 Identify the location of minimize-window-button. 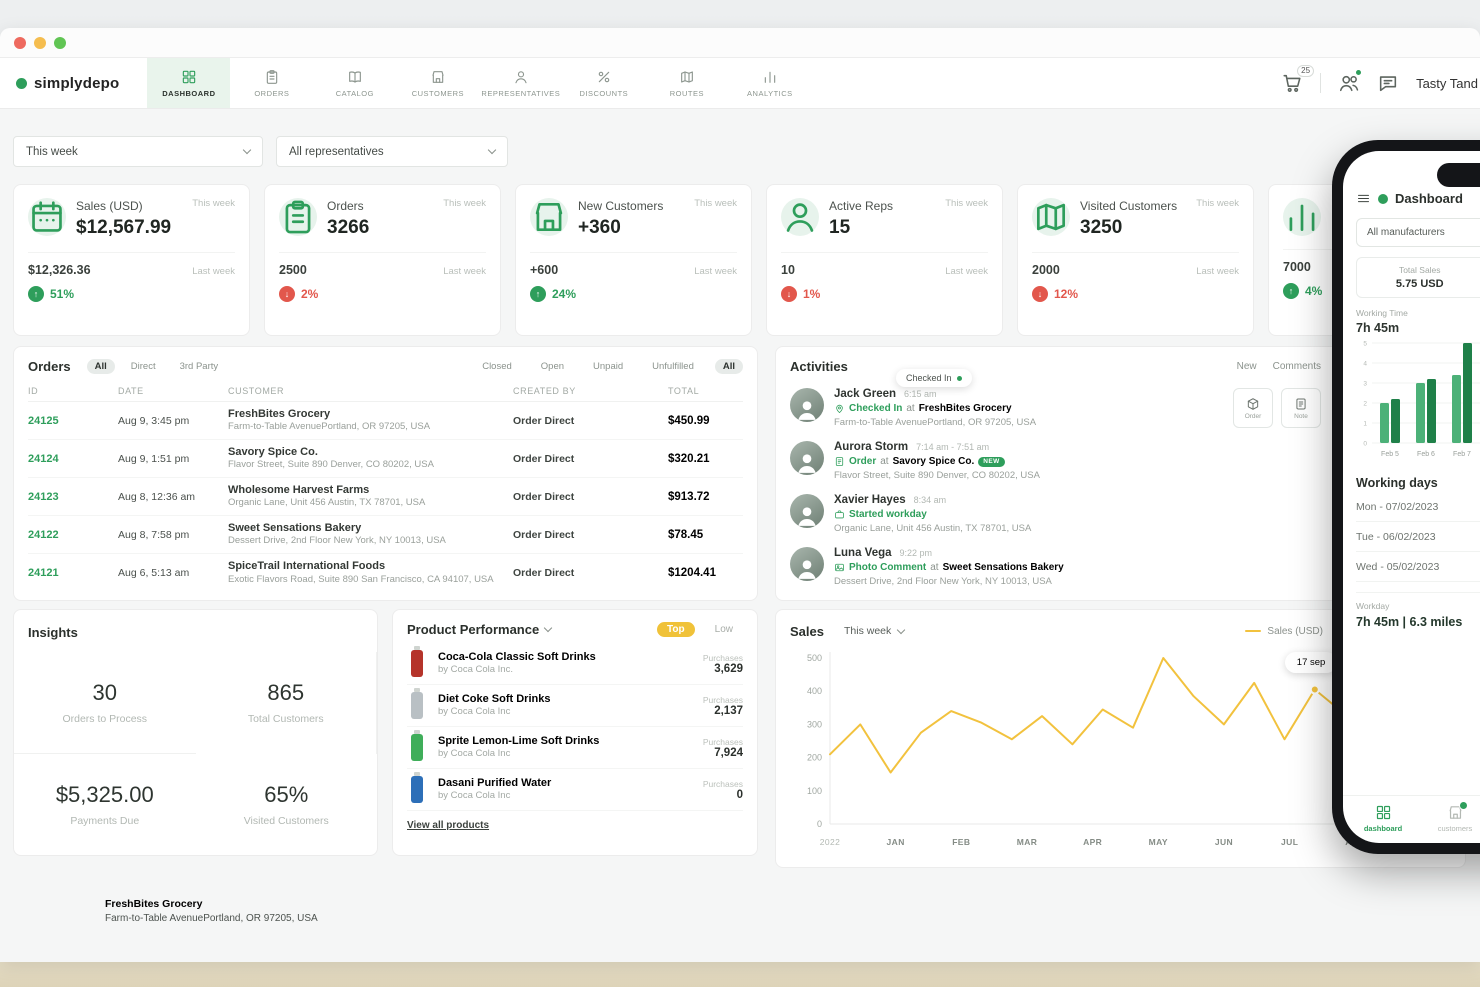
(40, 42).